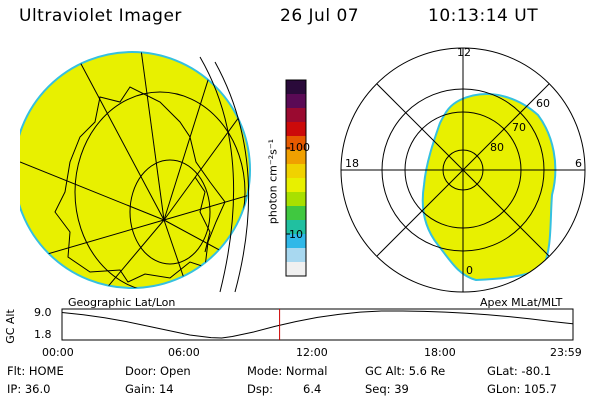 The height and width of the screenshot is (400, 600). I want to click on status-ip: IP: 36.0, so click(29, 389).